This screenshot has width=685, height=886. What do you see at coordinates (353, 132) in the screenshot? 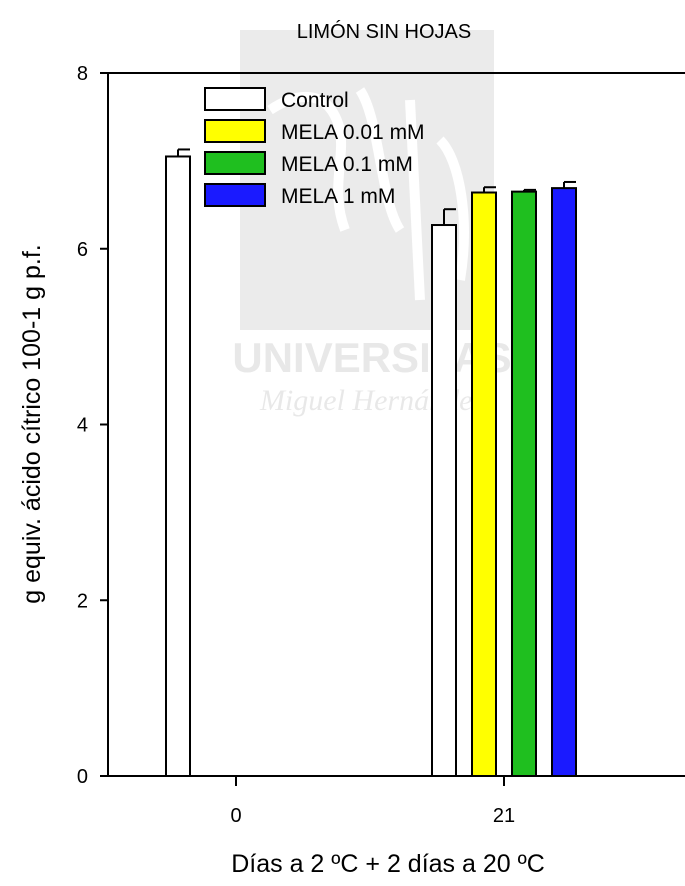
I see `legend-label: MELA 0.01 mM` at bounding box center [353, 132].